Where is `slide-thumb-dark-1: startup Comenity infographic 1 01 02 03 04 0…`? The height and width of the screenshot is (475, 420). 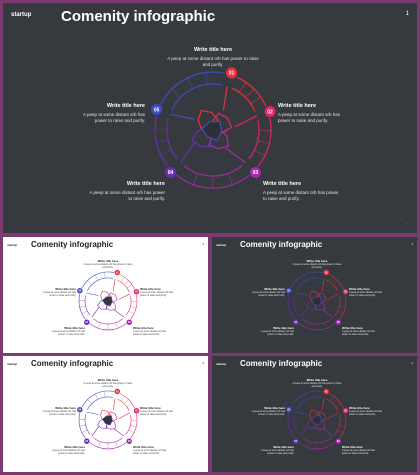
slide-thumb-dark-1: startup Comenity infographic 1 01 02 03 04 0… is located at coordinates (314, 295).